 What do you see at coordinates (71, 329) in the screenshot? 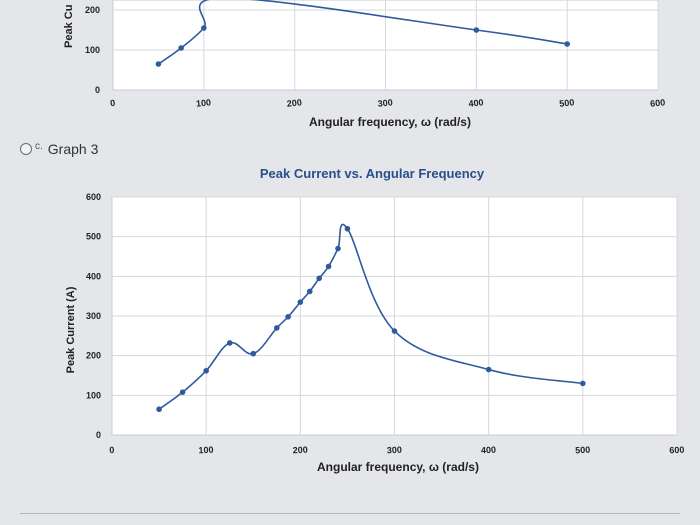
I see `bottom-y-axis-label: Peak Current (A)` at bounding box center [71, 329].